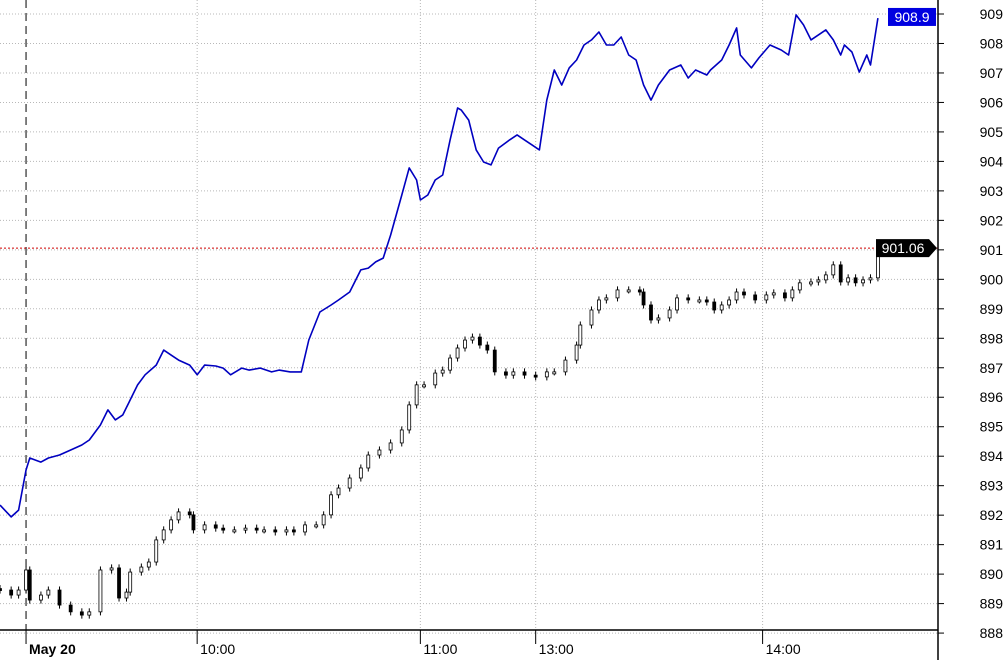 This screenshot has height=660, width=1006. Describe the element at coordinates (992, 43) in the screenshot. I see `y-tick-label: 908` at that location.